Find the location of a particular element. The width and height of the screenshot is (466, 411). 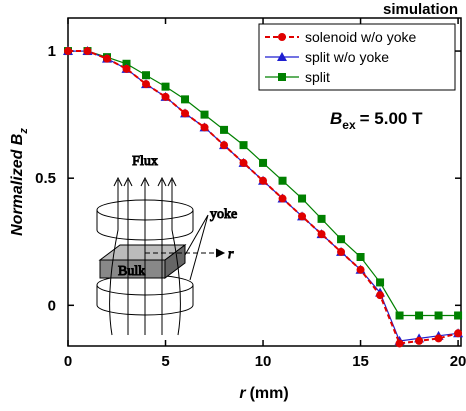

x-tick-label: 15 is located at coordinates (360, 361).